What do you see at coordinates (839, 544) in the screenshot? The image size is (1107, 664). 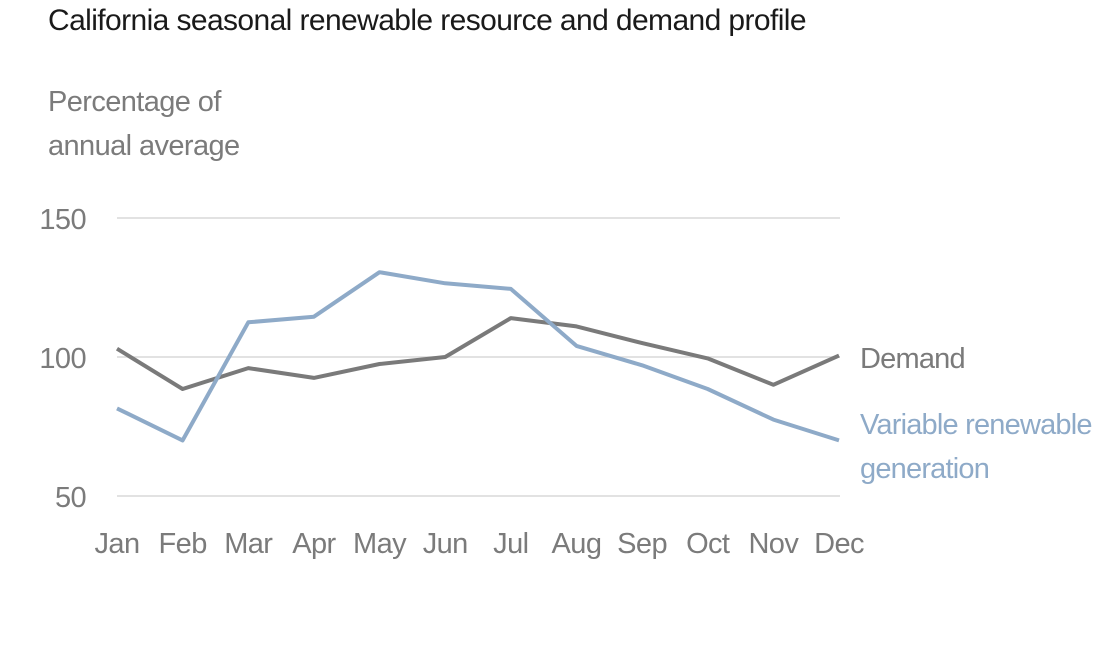 I see `x-tick-label: Dec` at bounding box center [839, 544].